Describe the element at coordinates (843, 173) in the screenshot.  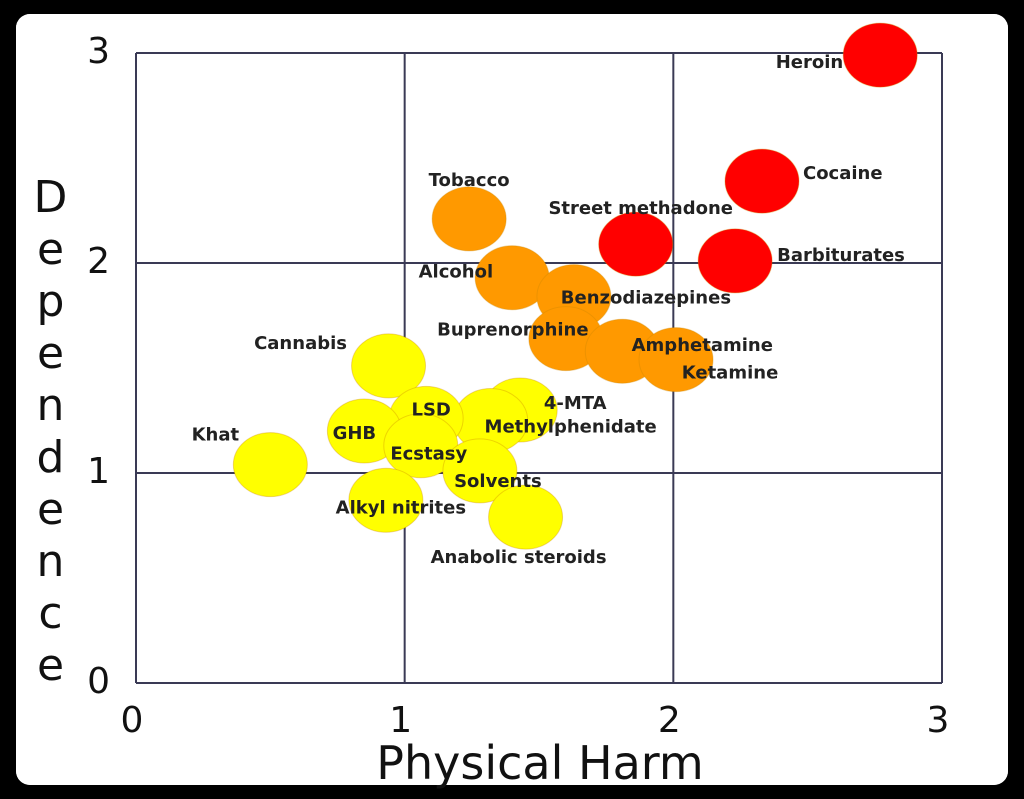
I see `point-label: Cocaine` at that location.